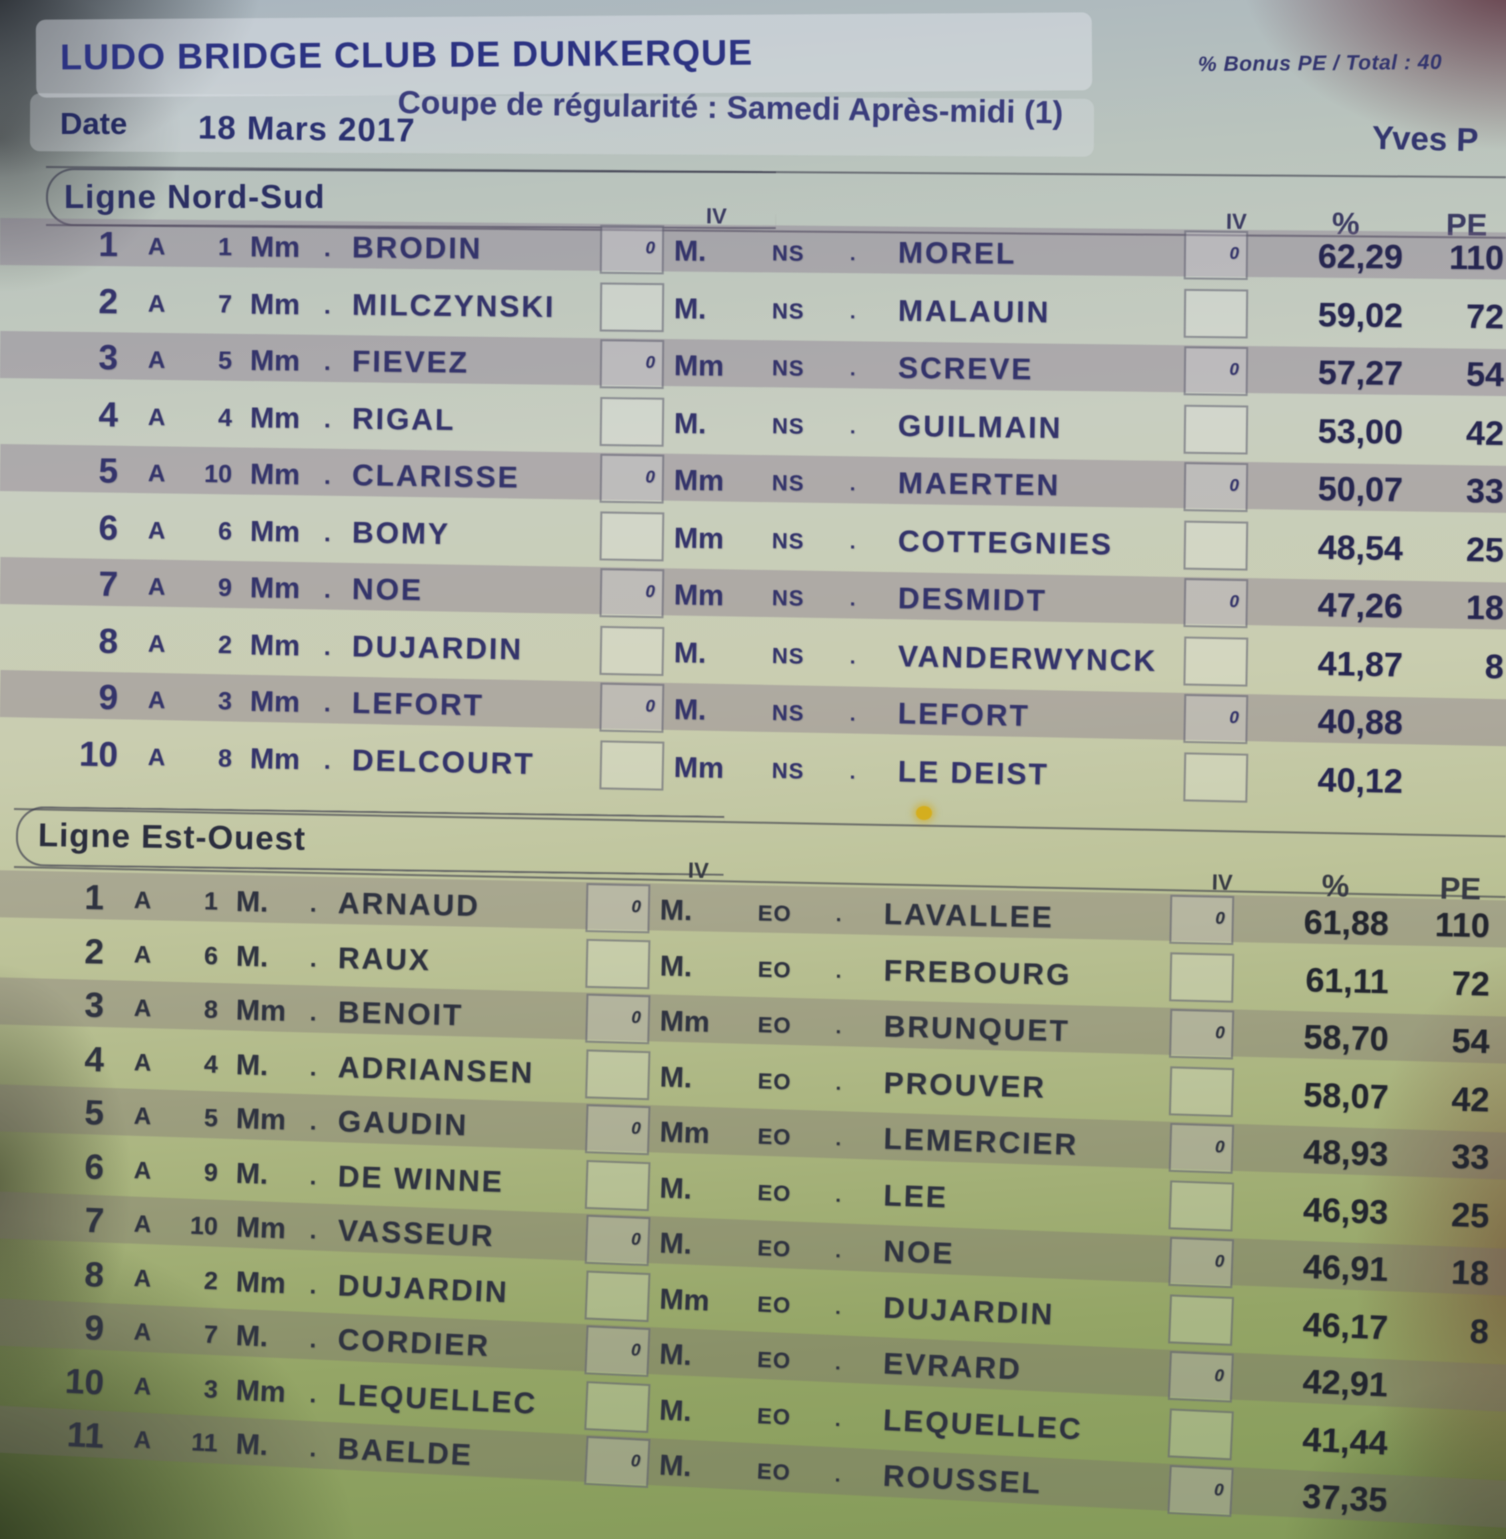  I want to click on table-row: 1 A 1 Mm. BRODIN M. NS. MOREL 62,29 110 0 0, so click(753, 252).